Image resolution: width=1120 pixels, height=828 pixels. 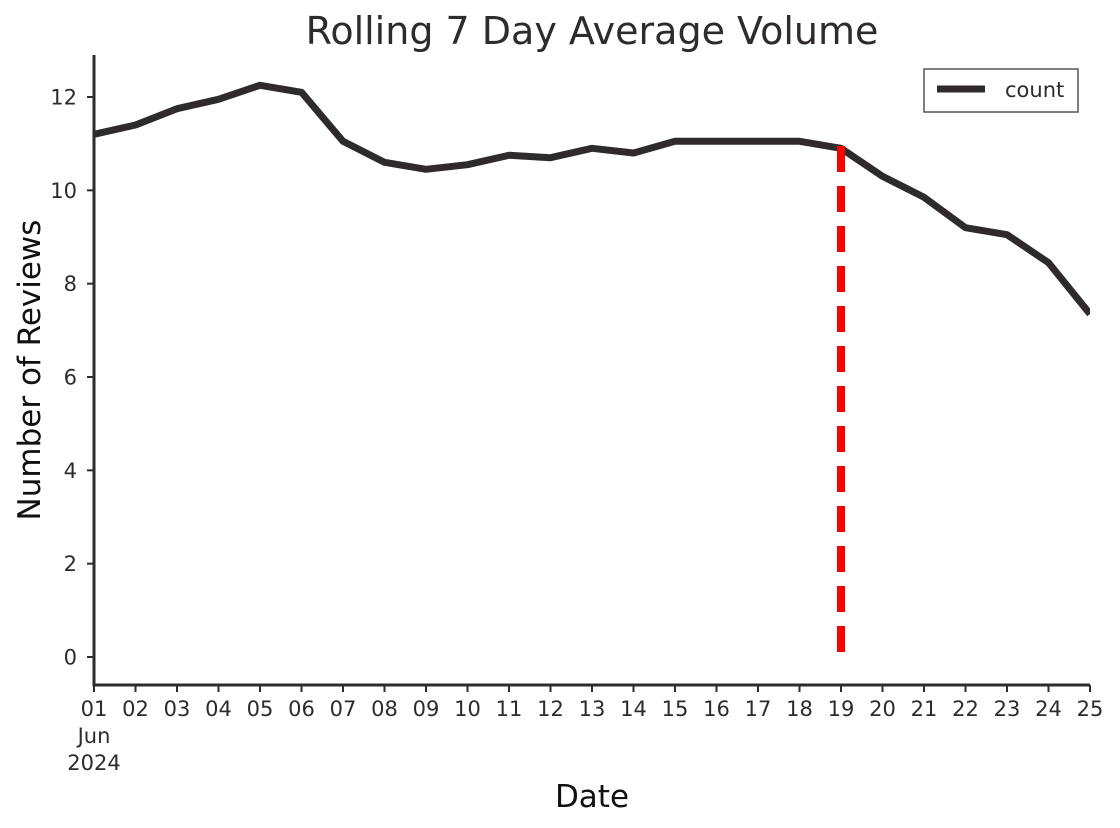 What do you see at coordinates (633, 709) in the screenshot?
I see `x-tick-label-14: 14` at bounding box center [633, 709].